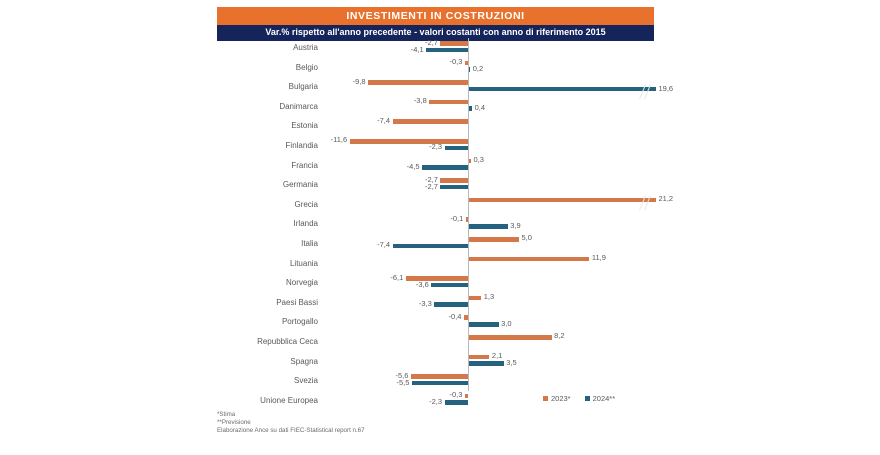 The image size is (880, 455). What do you see at coordinates (455, 316) in the screenshot?
I see `value-label: -0,4` at bounding box center [455, 316].